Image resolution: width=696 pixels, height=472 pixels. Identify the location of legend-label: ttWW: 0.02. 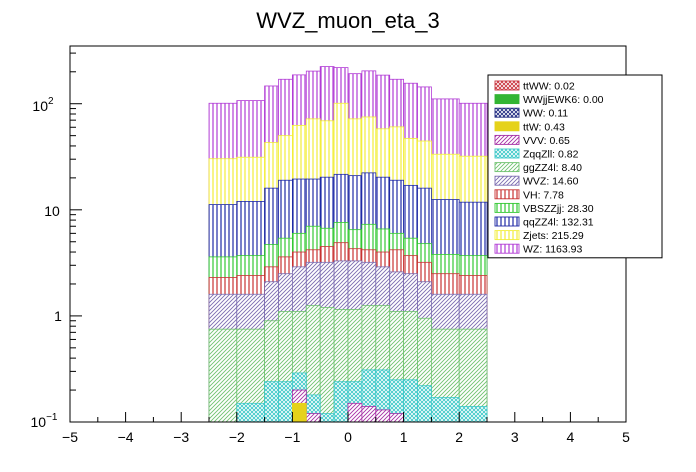
(549, 87).